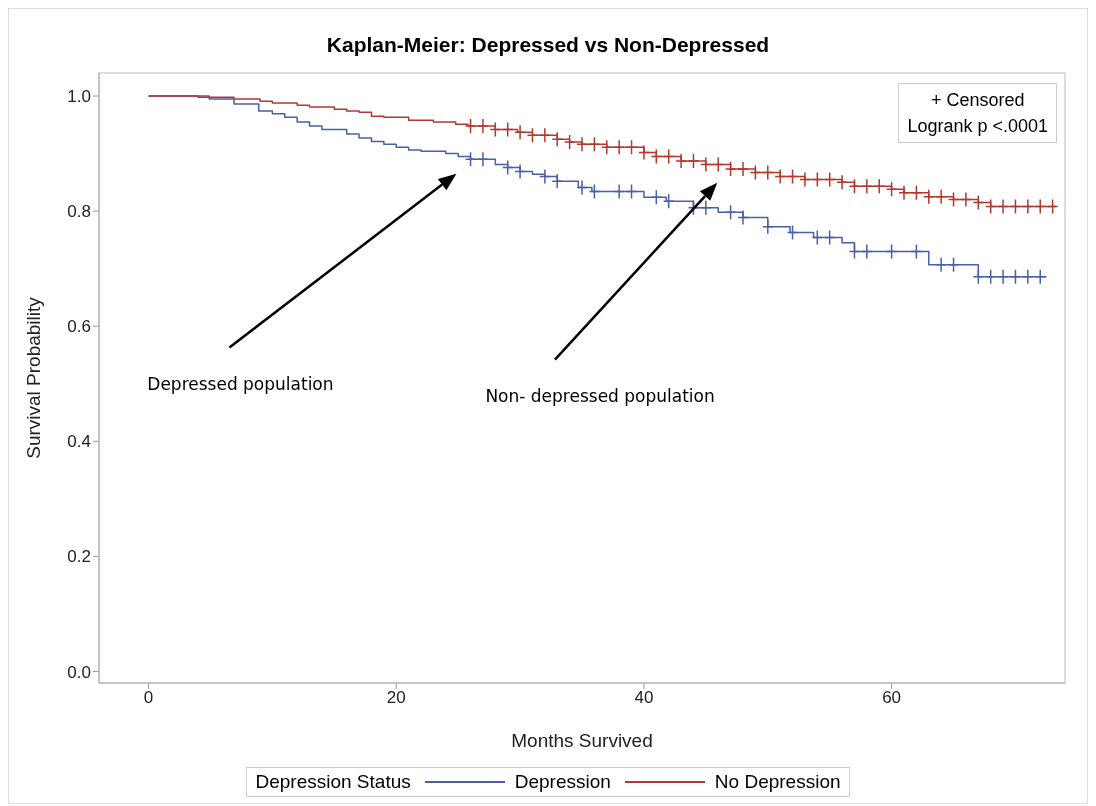 The height and width of the screenshot is (806, 1096). Describe the element at coordinates (892, 698) in the screenshot. I see `x-tick-label: 60` at that location.